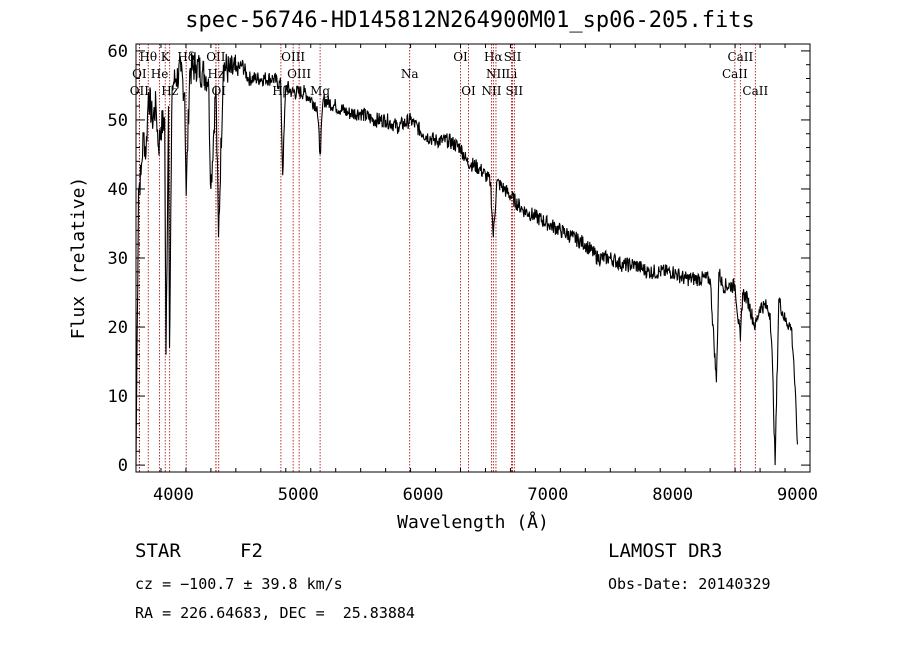 The width and height of the screenshot is (900, 649). Describe the element at coordinates (689, 584) in the screenshot. I see `obs-date: Obs-Date: 20140329` at that location.